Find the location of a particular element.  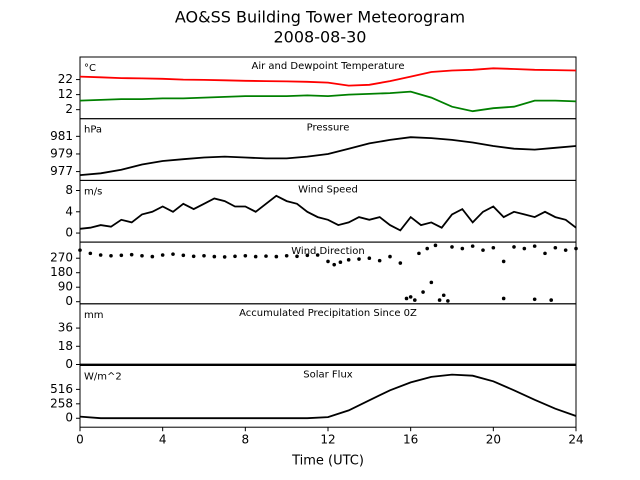

panel-title: Solar Flux is located at coordinates (328, 375).